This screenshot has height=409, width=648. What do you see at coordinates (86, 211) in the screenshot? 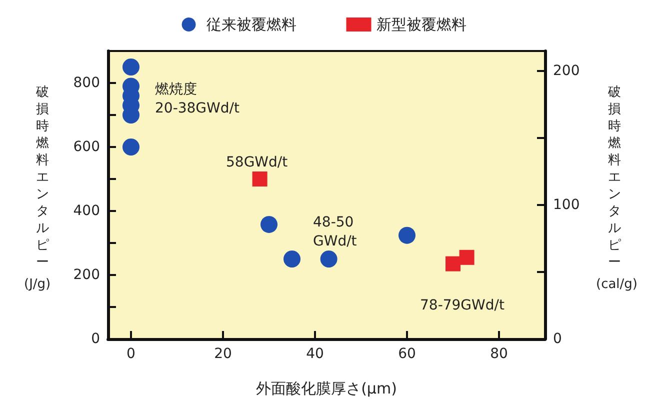
I see `y-tick-label: 400` at bounding box center [86, 211].